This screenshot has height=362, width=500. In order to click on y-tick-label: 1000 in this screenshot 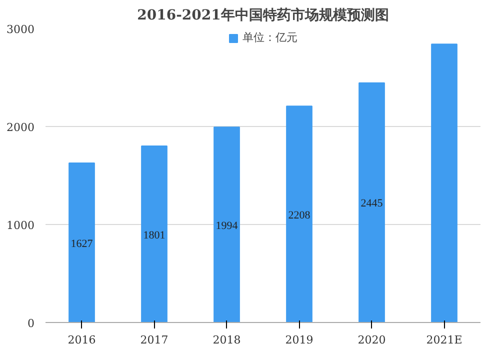, I will do `click(20, 225)`.